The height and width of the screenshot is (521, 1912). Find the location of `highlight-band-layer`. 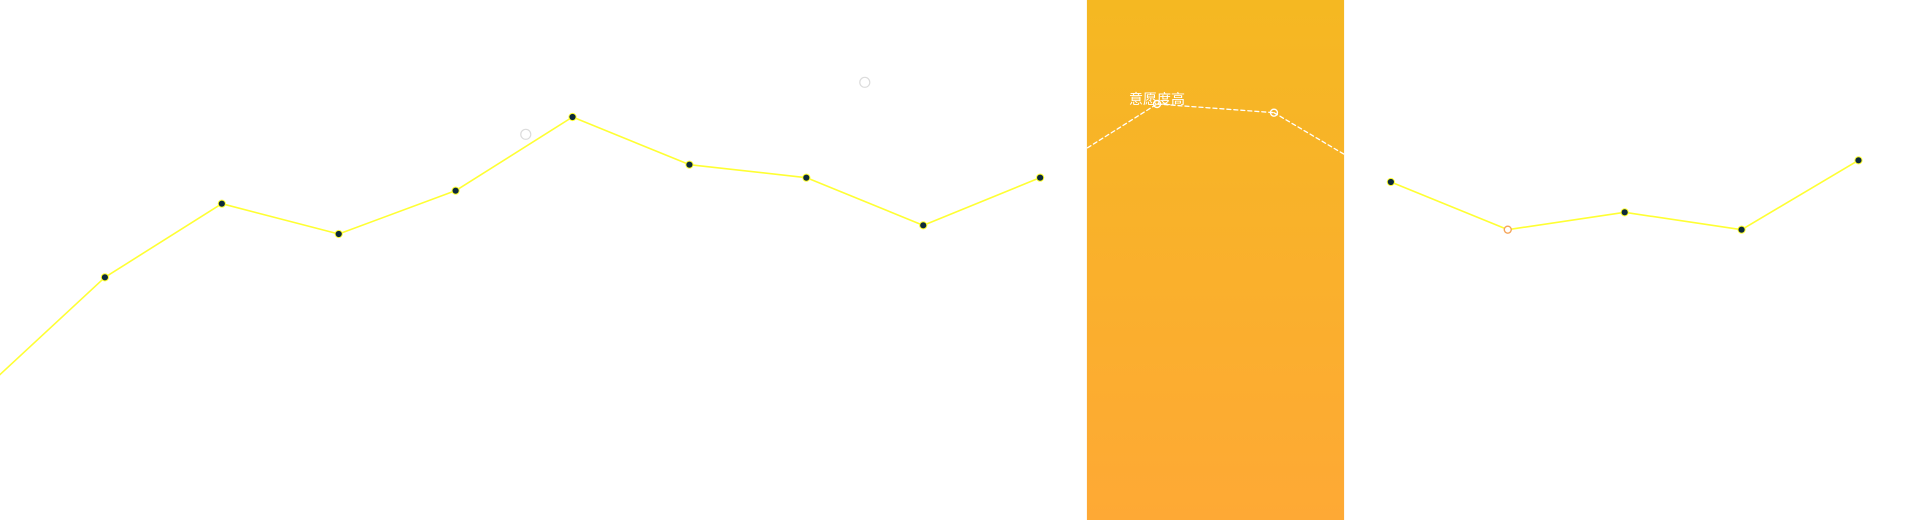

highlight-band-layer is located at coordinates (1215, 260).